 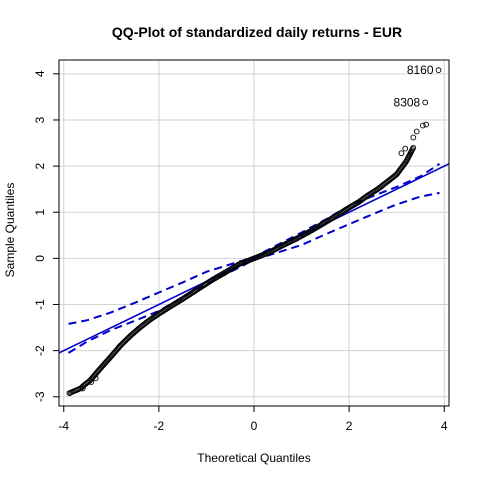 What do you see at coordinates (63, 426) in the screenshot?
I see `x-tick-label: -4` at bounding box center [63, 426].